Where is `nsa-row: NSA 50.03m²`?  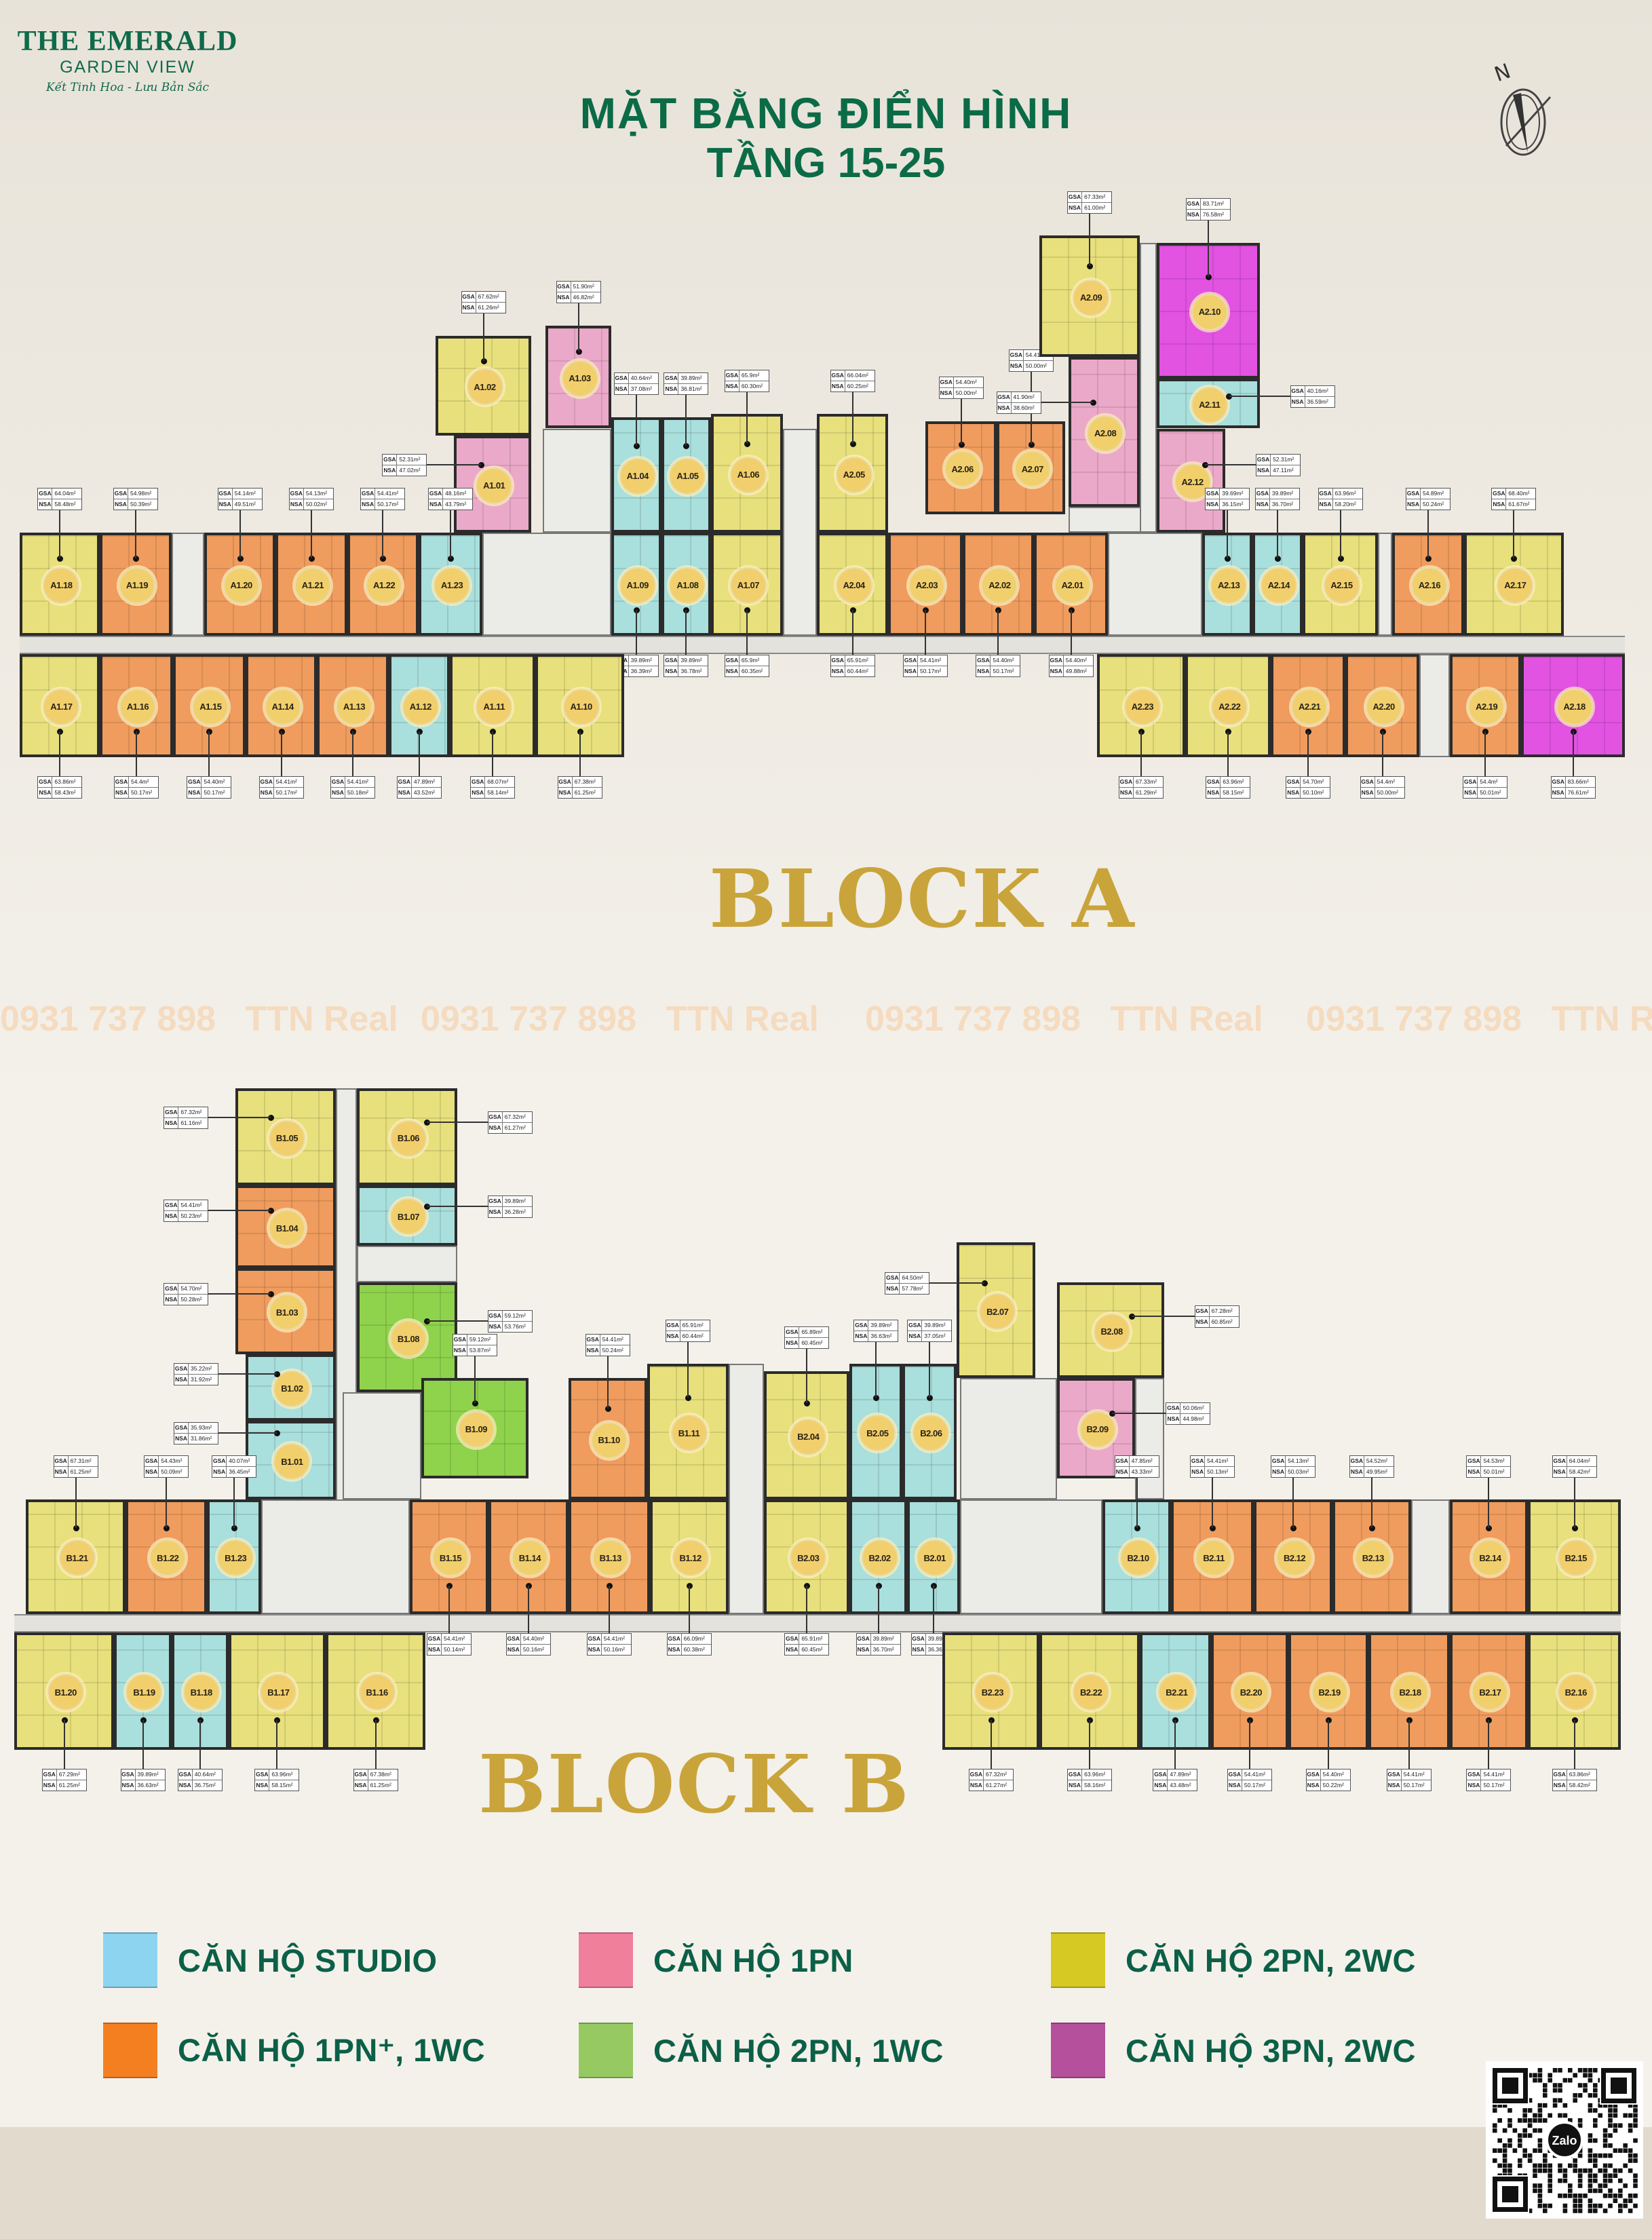 nsa-row: NSA 50.03m² is located at coordinates (1293, 1471).